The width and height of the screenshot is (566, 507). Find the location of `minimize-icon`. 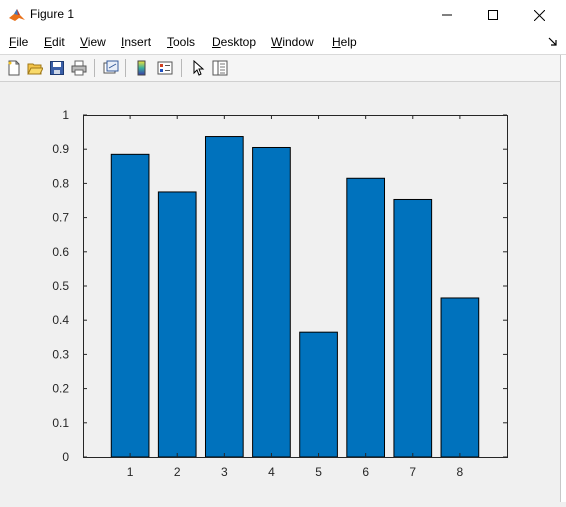

minimize-icon is located at coordinates (447, 15).